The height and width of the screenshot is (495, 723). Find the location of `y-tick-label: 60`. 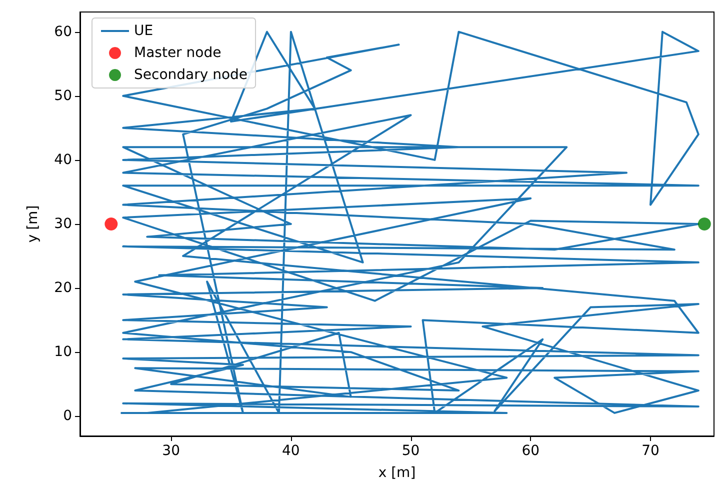

y-tick-label: 60 is located at coordinates (63, 32).